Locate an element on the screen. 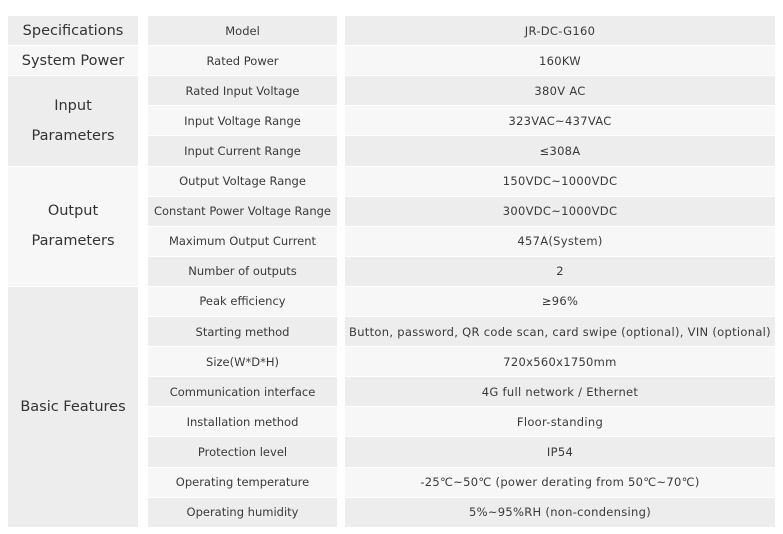 The width and height of the screenshot is (783, 534). spec-name: Peak efficiency is located at coordinates (242, 301).